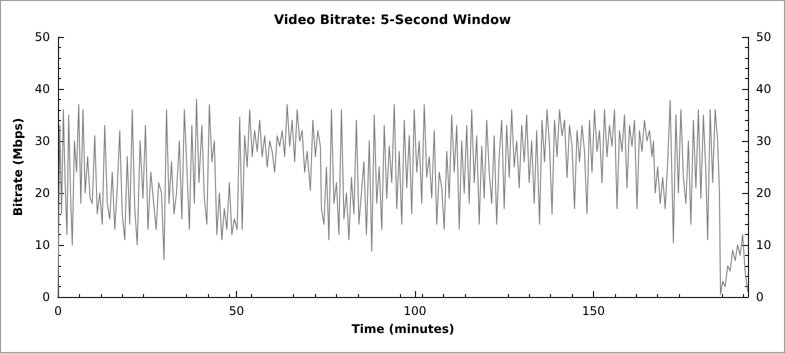 This screenshot has width=785, height=353. What do you see at coordinates (760, 297) in the screenshot?
I see `y2-tick-label: 0` at bounding box center [760, 297].